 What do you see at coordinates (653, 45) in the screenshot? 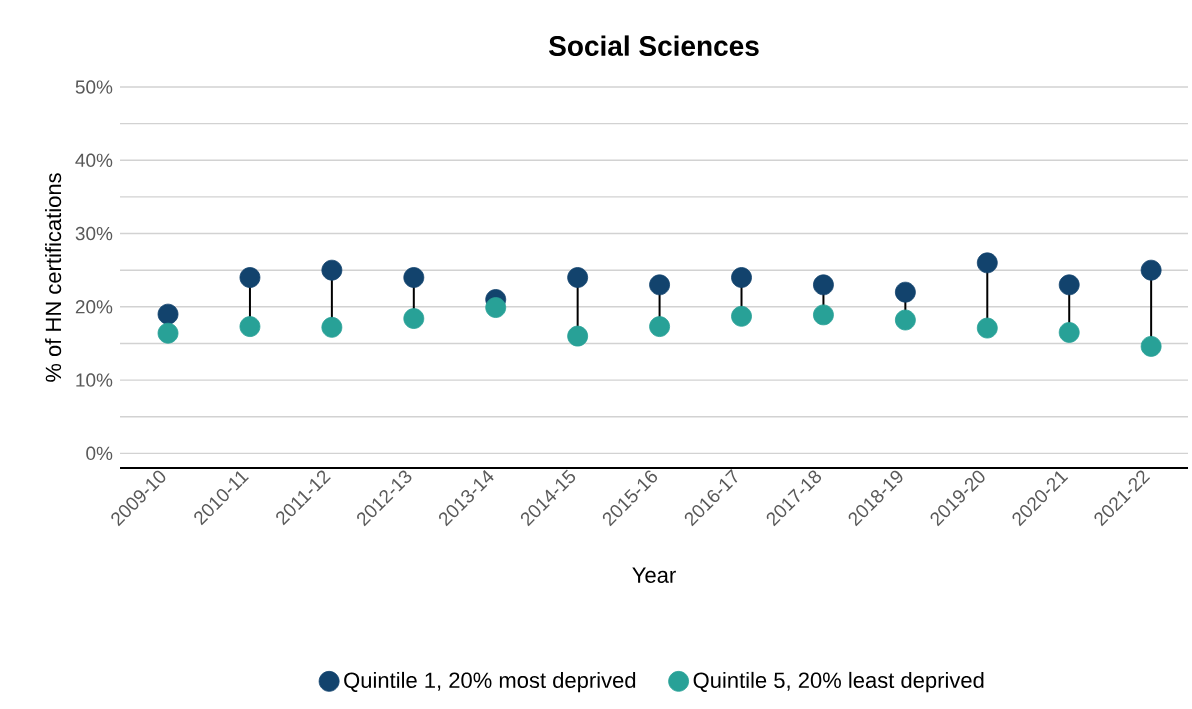
I see `chart-title: Social Sciences` at bounding box center [653, 45].